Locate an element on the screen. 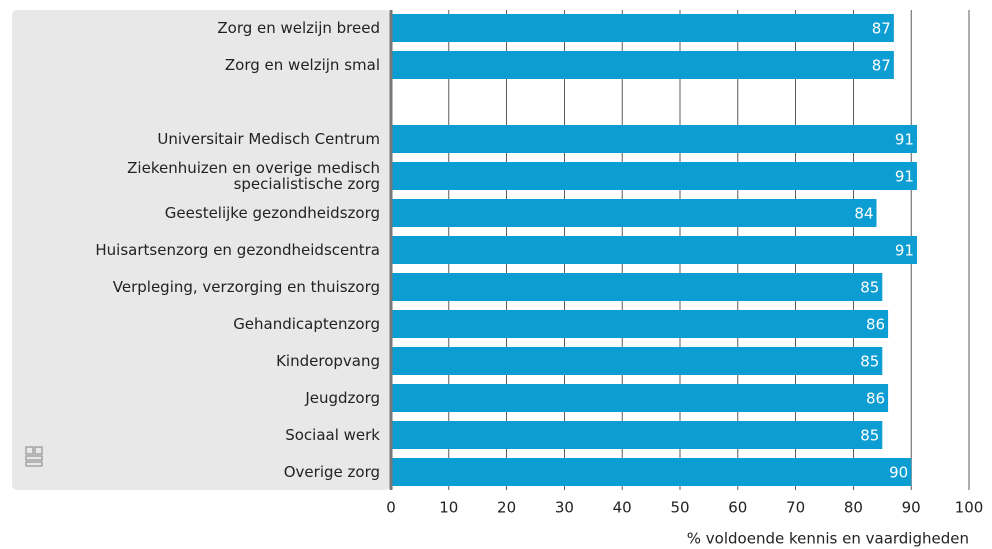  x-tick-label: 90 is located at coordinates (911, 508).